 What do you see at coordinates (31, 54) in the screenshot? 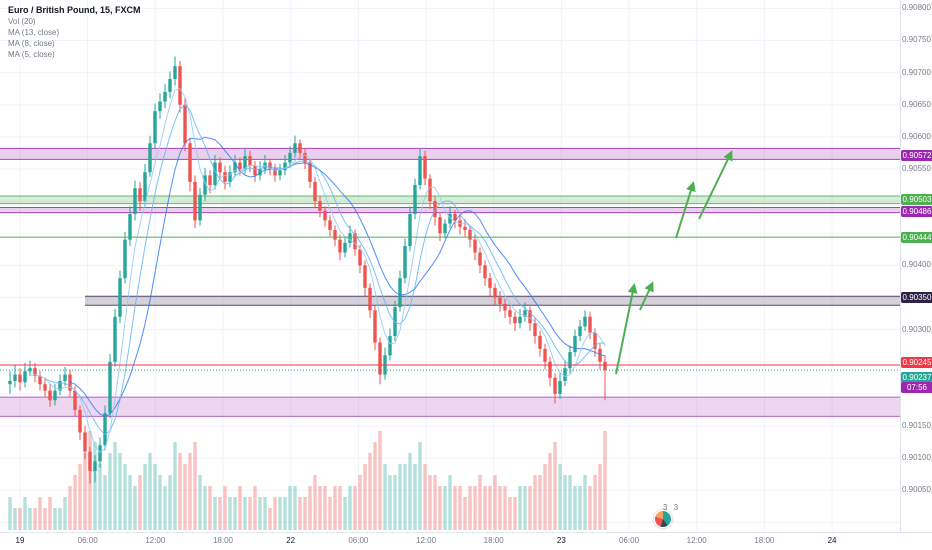
I see `ma5-indicator-label: MA (5, close)` at bounding box center [31, 54].